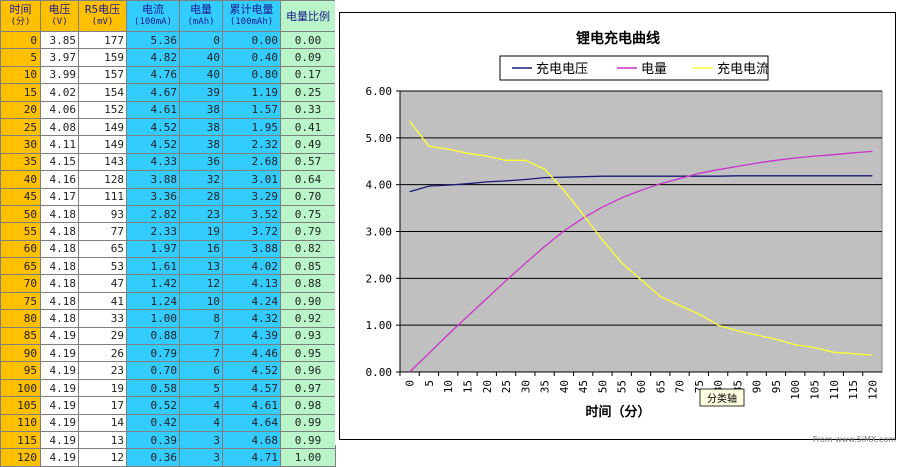  Describe the element at coordinates (59, 144) in the screenshot. I see `table-cell: 4.11` at that location.